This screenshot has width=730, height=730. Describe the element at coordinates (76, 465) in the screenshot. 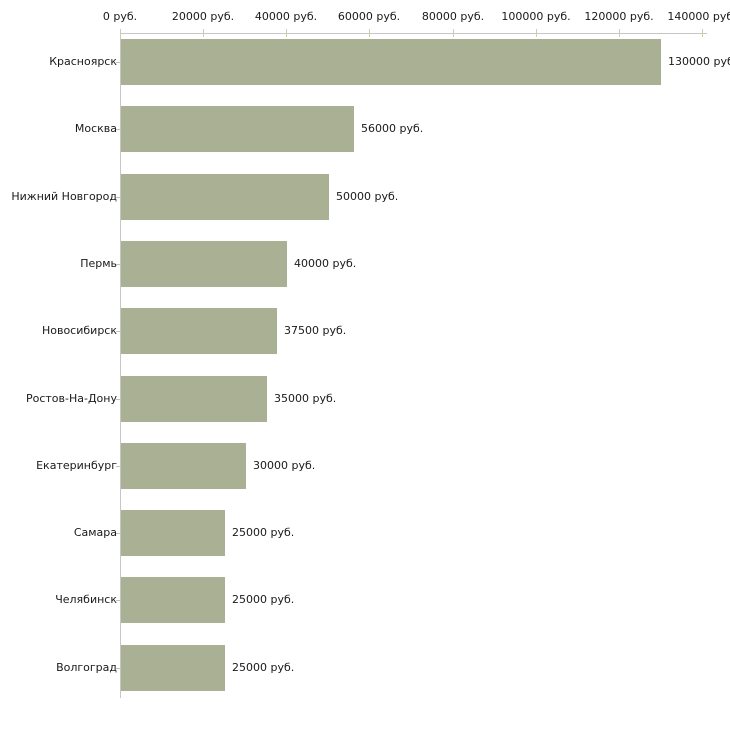

I see `category-label: Екатеринбург` at that location.